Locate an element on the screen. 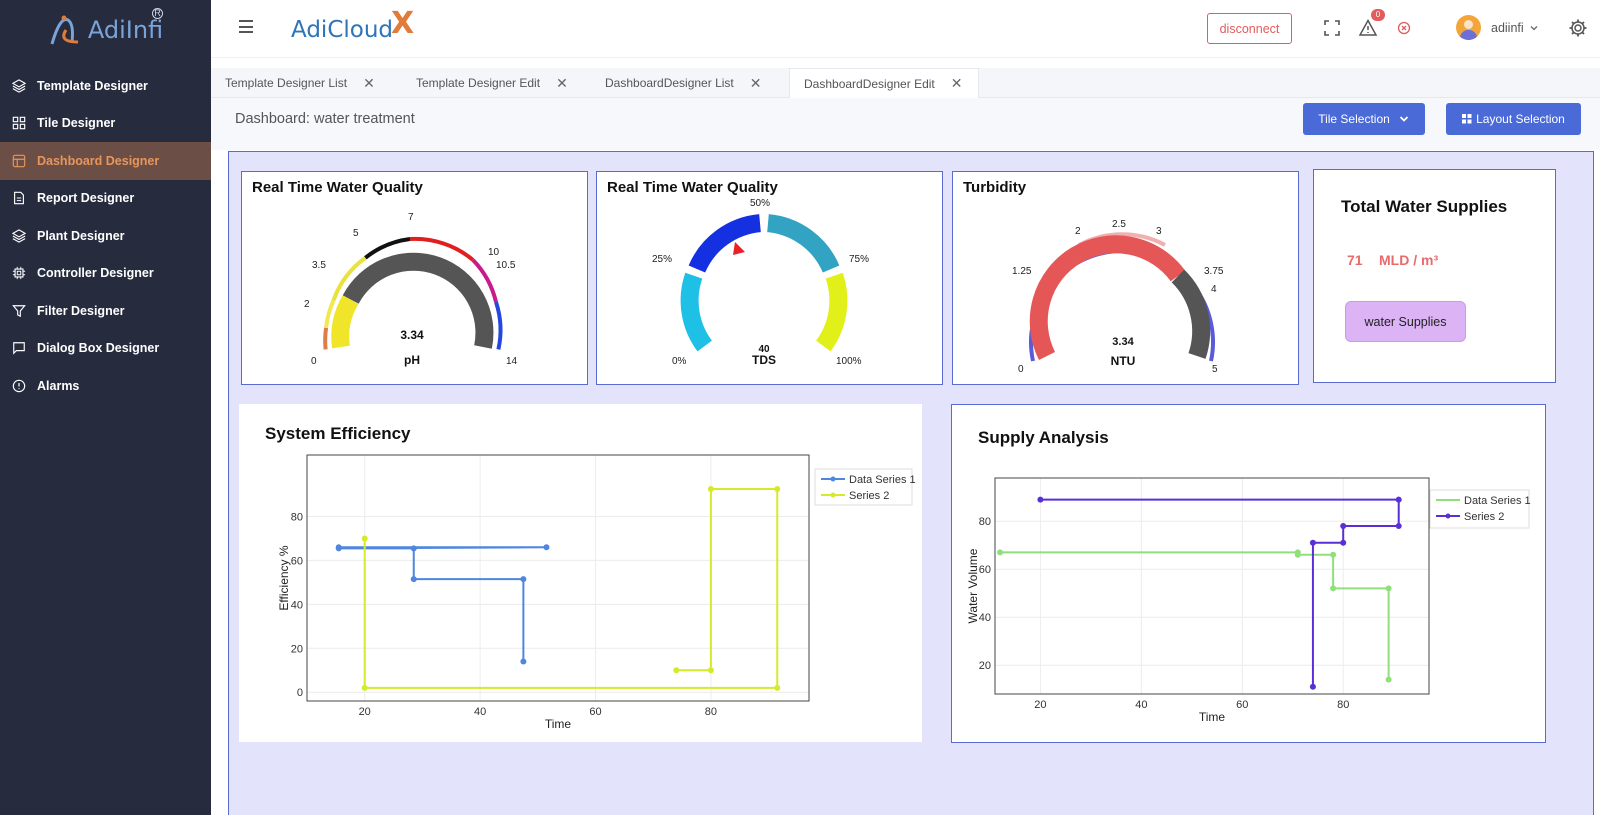  gauge-value: 3.34 is located at coordinates (412, 335).